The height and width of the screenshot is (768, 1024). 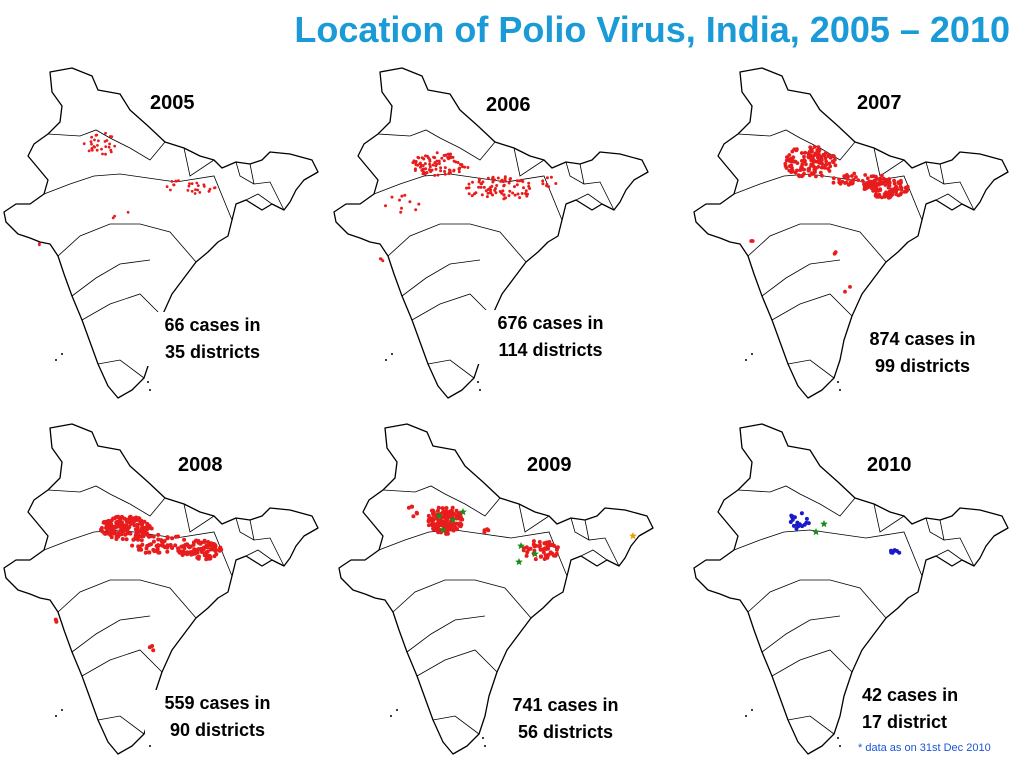 I want to click on cases-count-text: 874 cases in, so click(x=922, y=339).